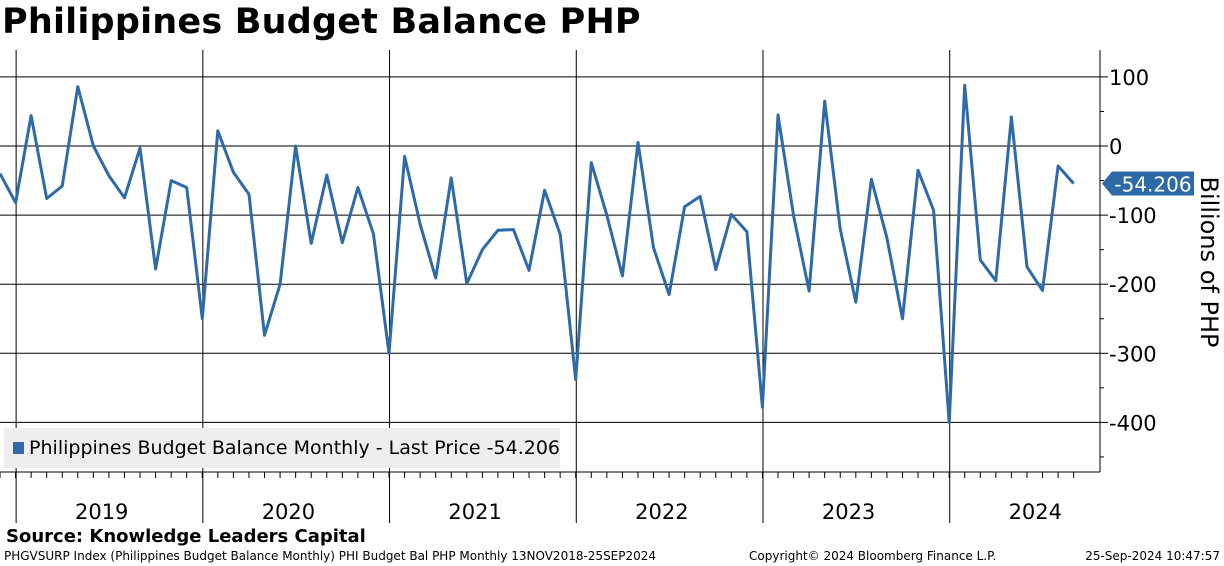 The width and height of the screenshot is (1224, 566). What do you see at coordinates (1133, 423) in the screenshot?
I see `y-tick-label: -400` at bounding box center [1133, 423].